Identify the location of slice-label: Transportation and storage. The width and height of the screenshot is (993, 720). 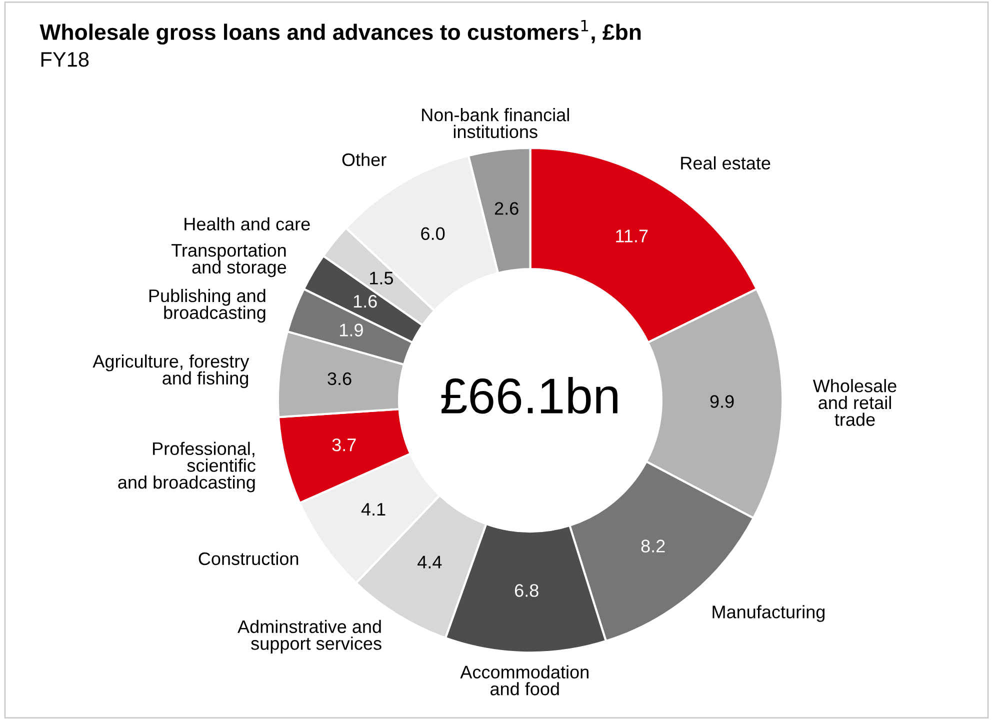
(229, 261).